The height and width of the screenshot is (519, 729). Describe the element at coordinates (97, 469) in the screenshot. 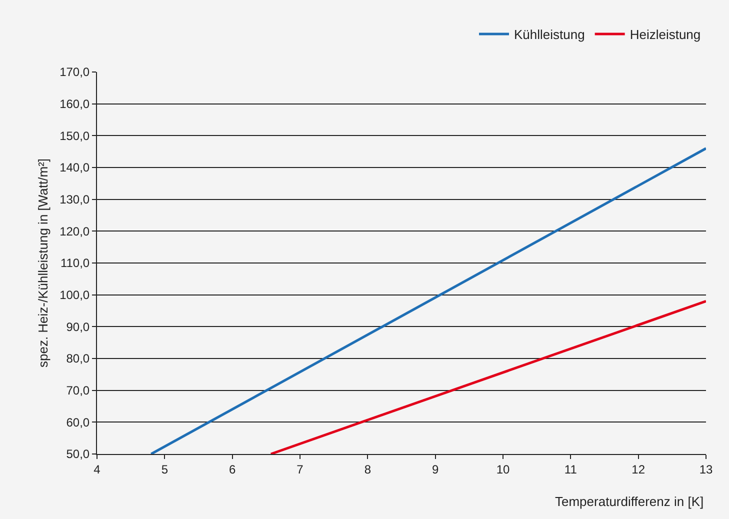

I see `x-tick-label: 4` at that location.